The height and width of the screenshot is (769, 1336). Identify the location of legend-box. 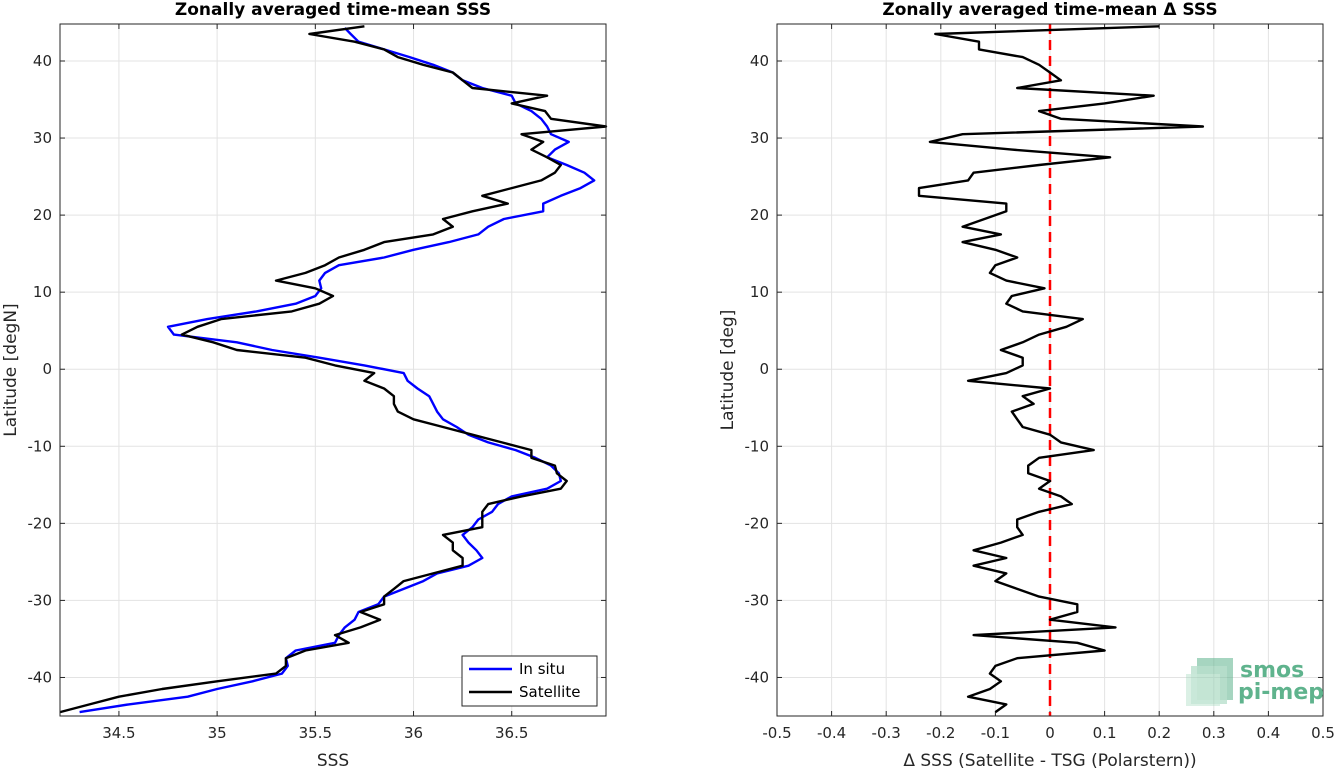
(529, 681).